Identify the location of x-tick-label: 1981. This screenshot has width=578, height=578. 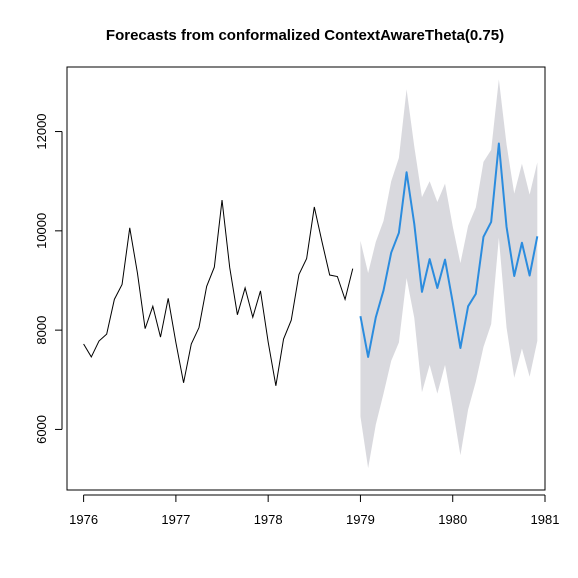
(545, 519).